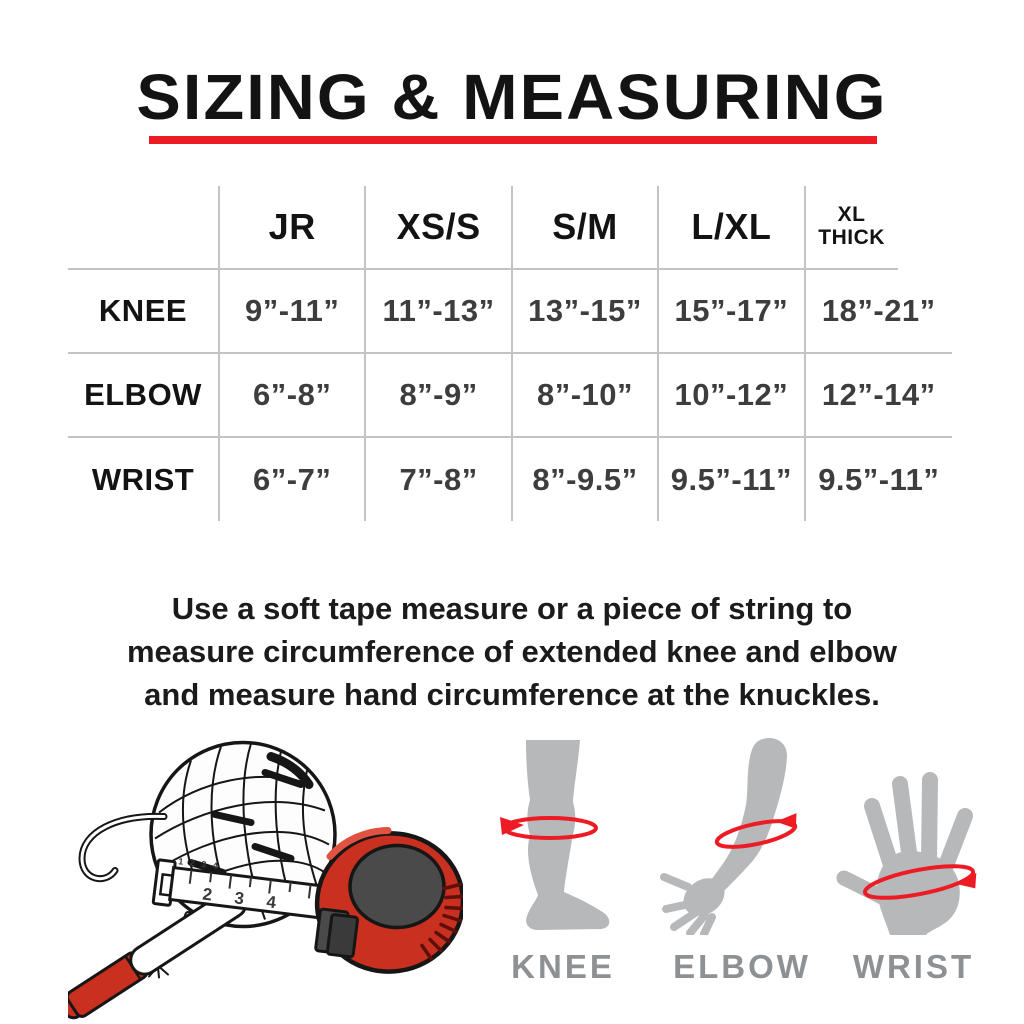  I want to click on tape-strip: 2 3 4 1 2 3 4, so click(241, 888).